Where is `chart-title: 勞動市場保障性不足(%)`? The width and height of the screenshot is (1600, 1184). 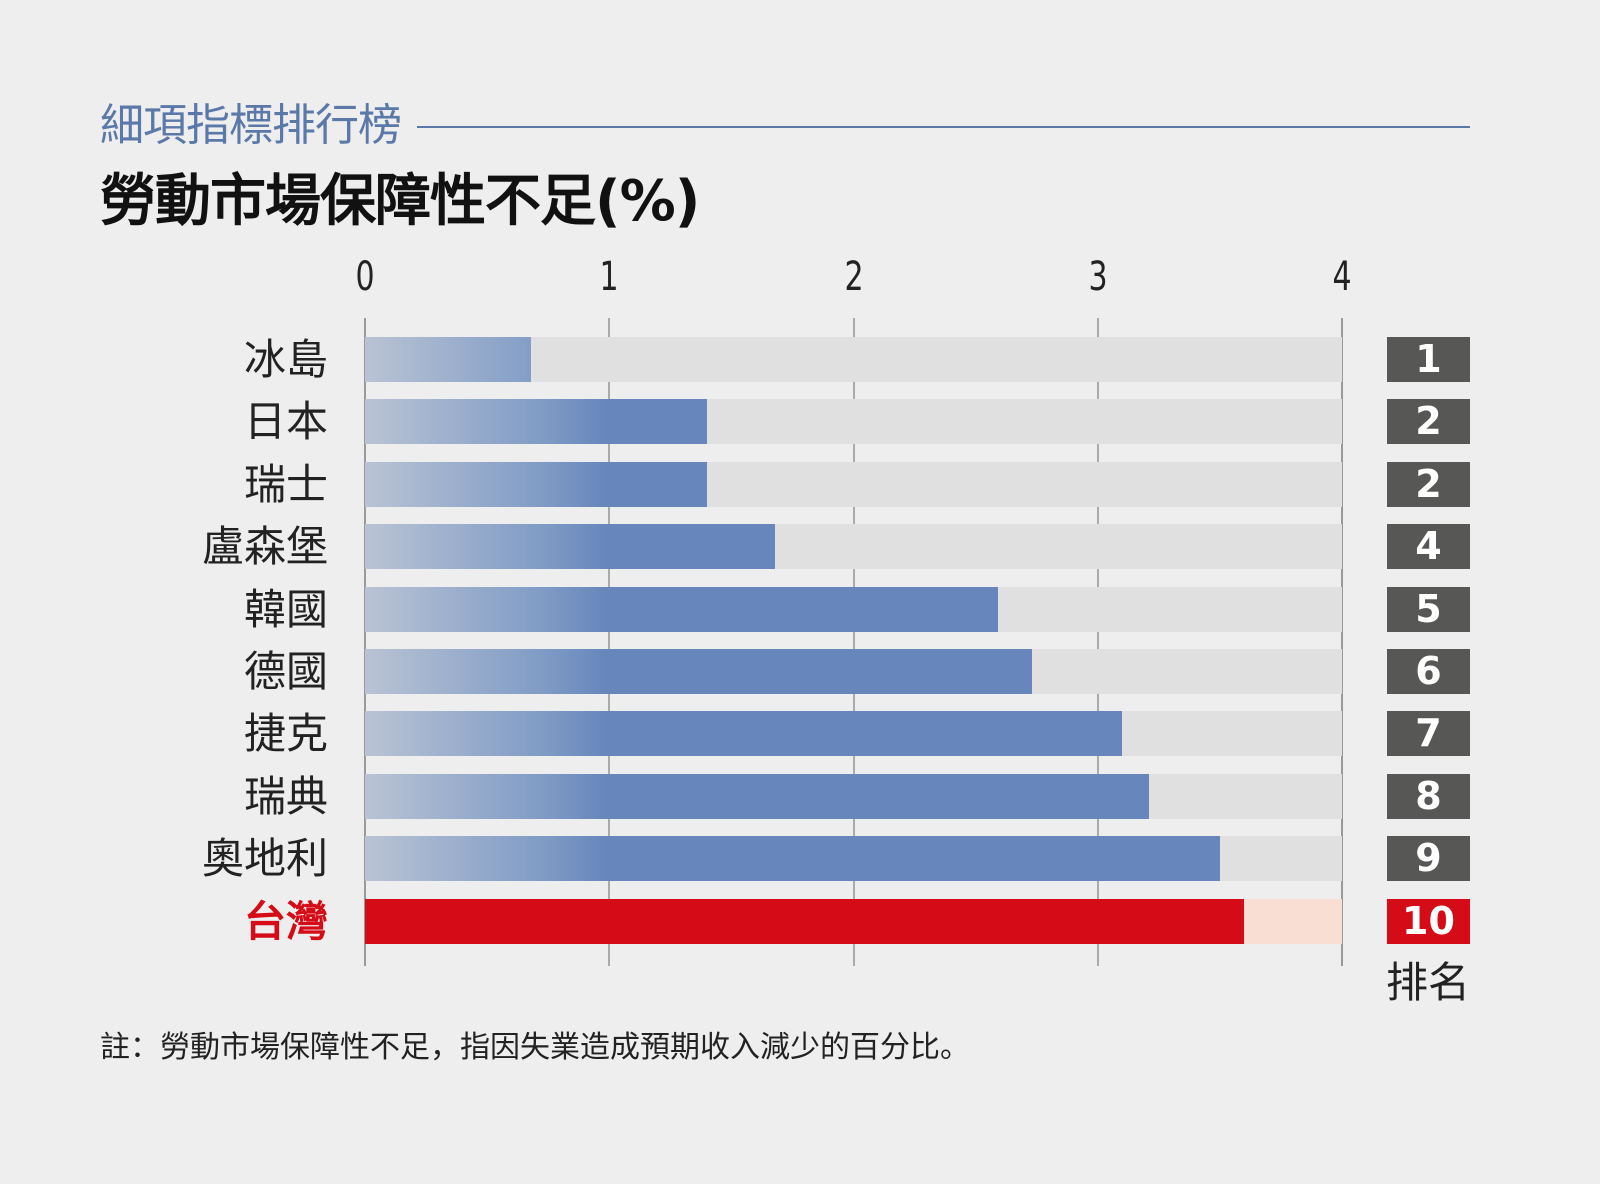
chart-title: 勞動市場保障性不足(%) is located at coordinates (400, 201).